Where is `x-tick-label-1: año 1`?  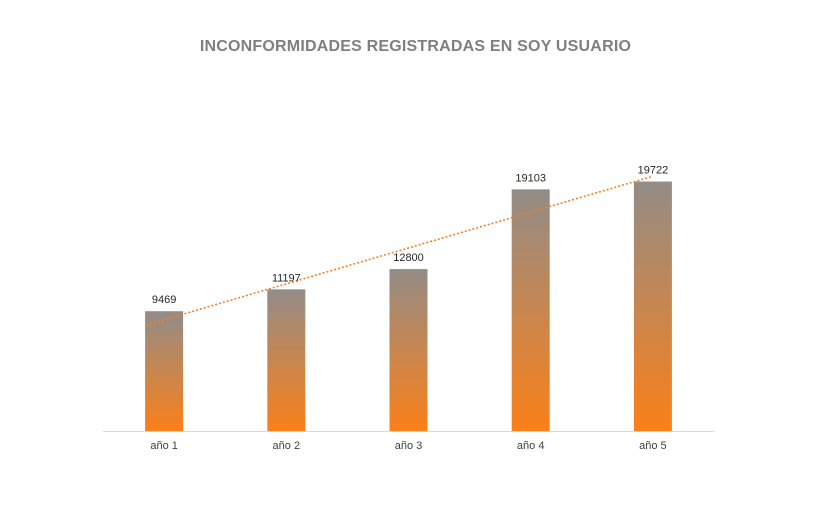
x-tick-label-1: año 1 is located at coordinates (164, 446).